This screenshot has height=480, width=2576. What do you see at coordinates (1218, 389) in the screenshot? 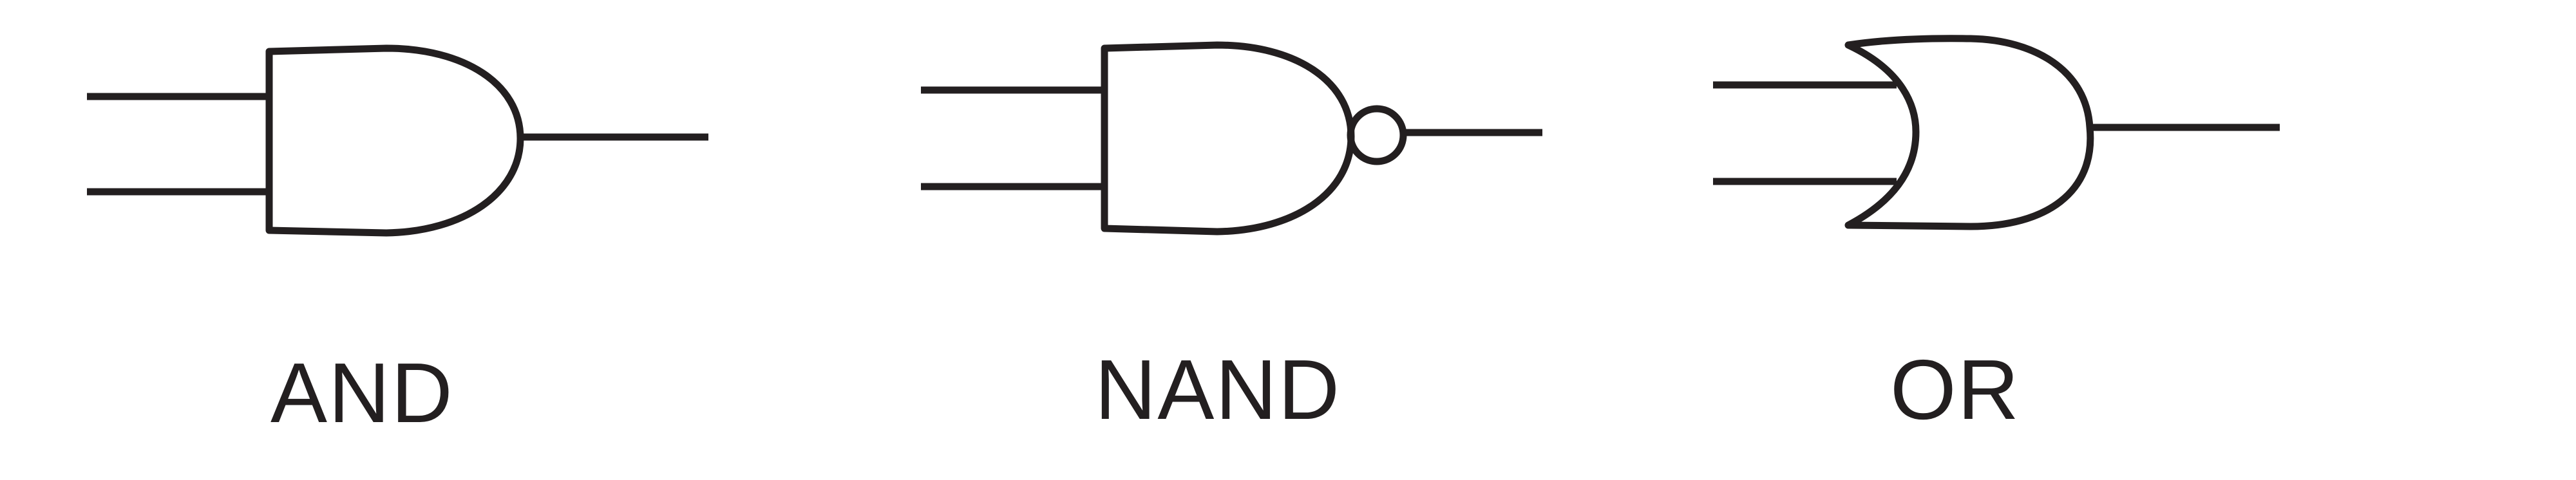
I see `nand-gate-label: NAND` at bounding box center [1218, 389].